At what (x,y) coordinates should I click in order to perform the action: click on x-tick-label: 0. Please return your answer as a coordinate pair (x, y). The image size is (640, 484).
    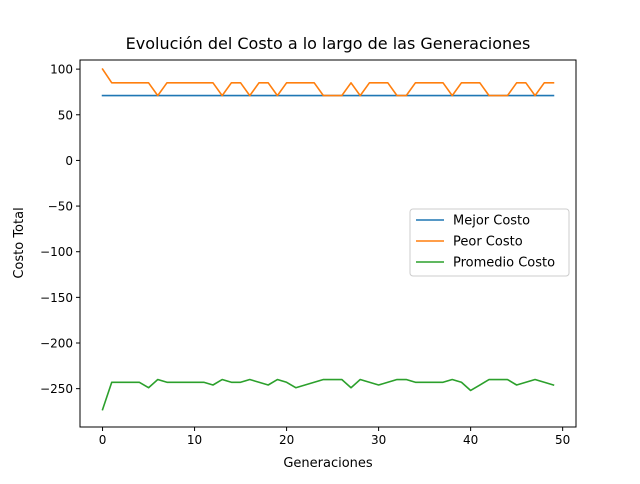
    Looking at the image, I should click on (103, 440).